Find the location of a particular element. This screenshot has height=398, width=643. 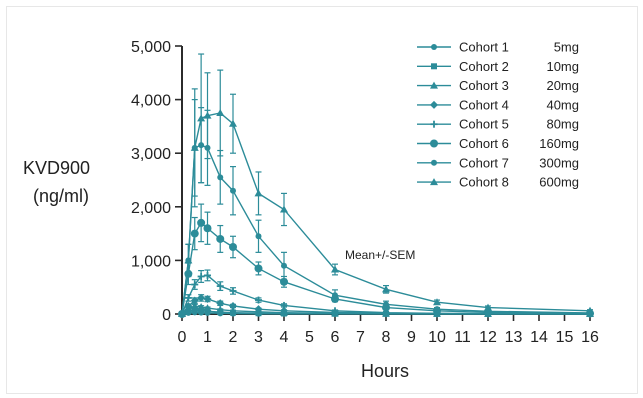

x-axis: 0 1 2 3 4 5 6 7 8 9 10 11 12 13 14 15 16 is located at coordinates (388, 329).